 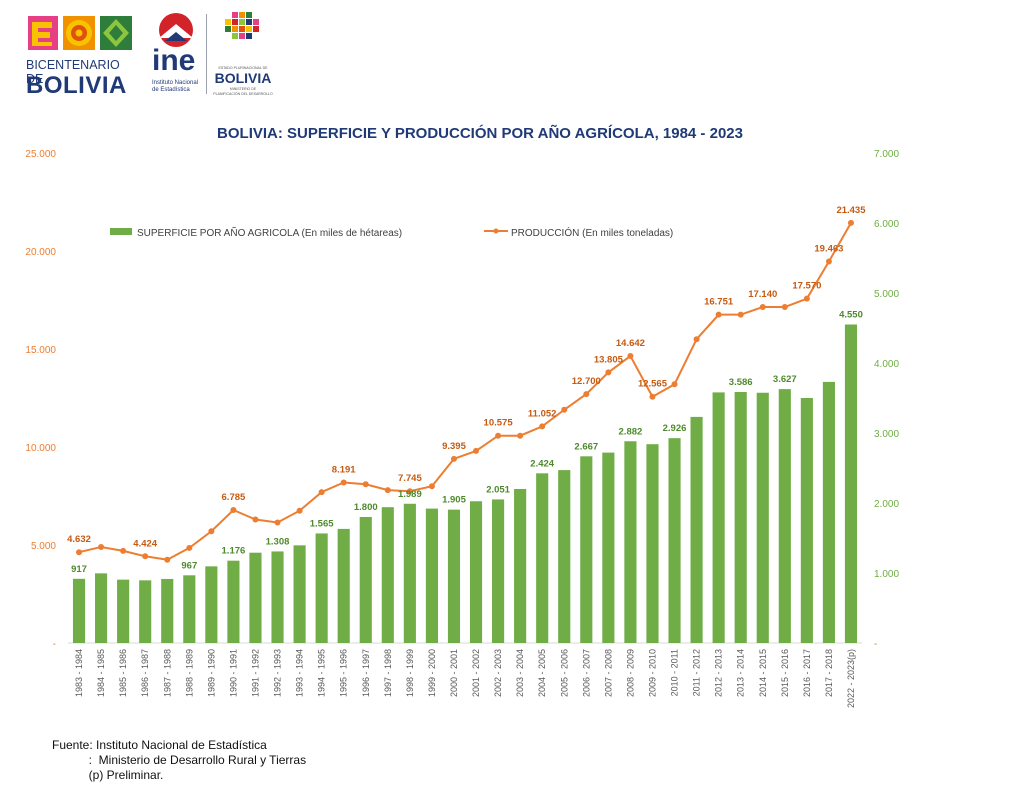 I want to click on y-left-tick-label: -, so click(x=54, y=644).